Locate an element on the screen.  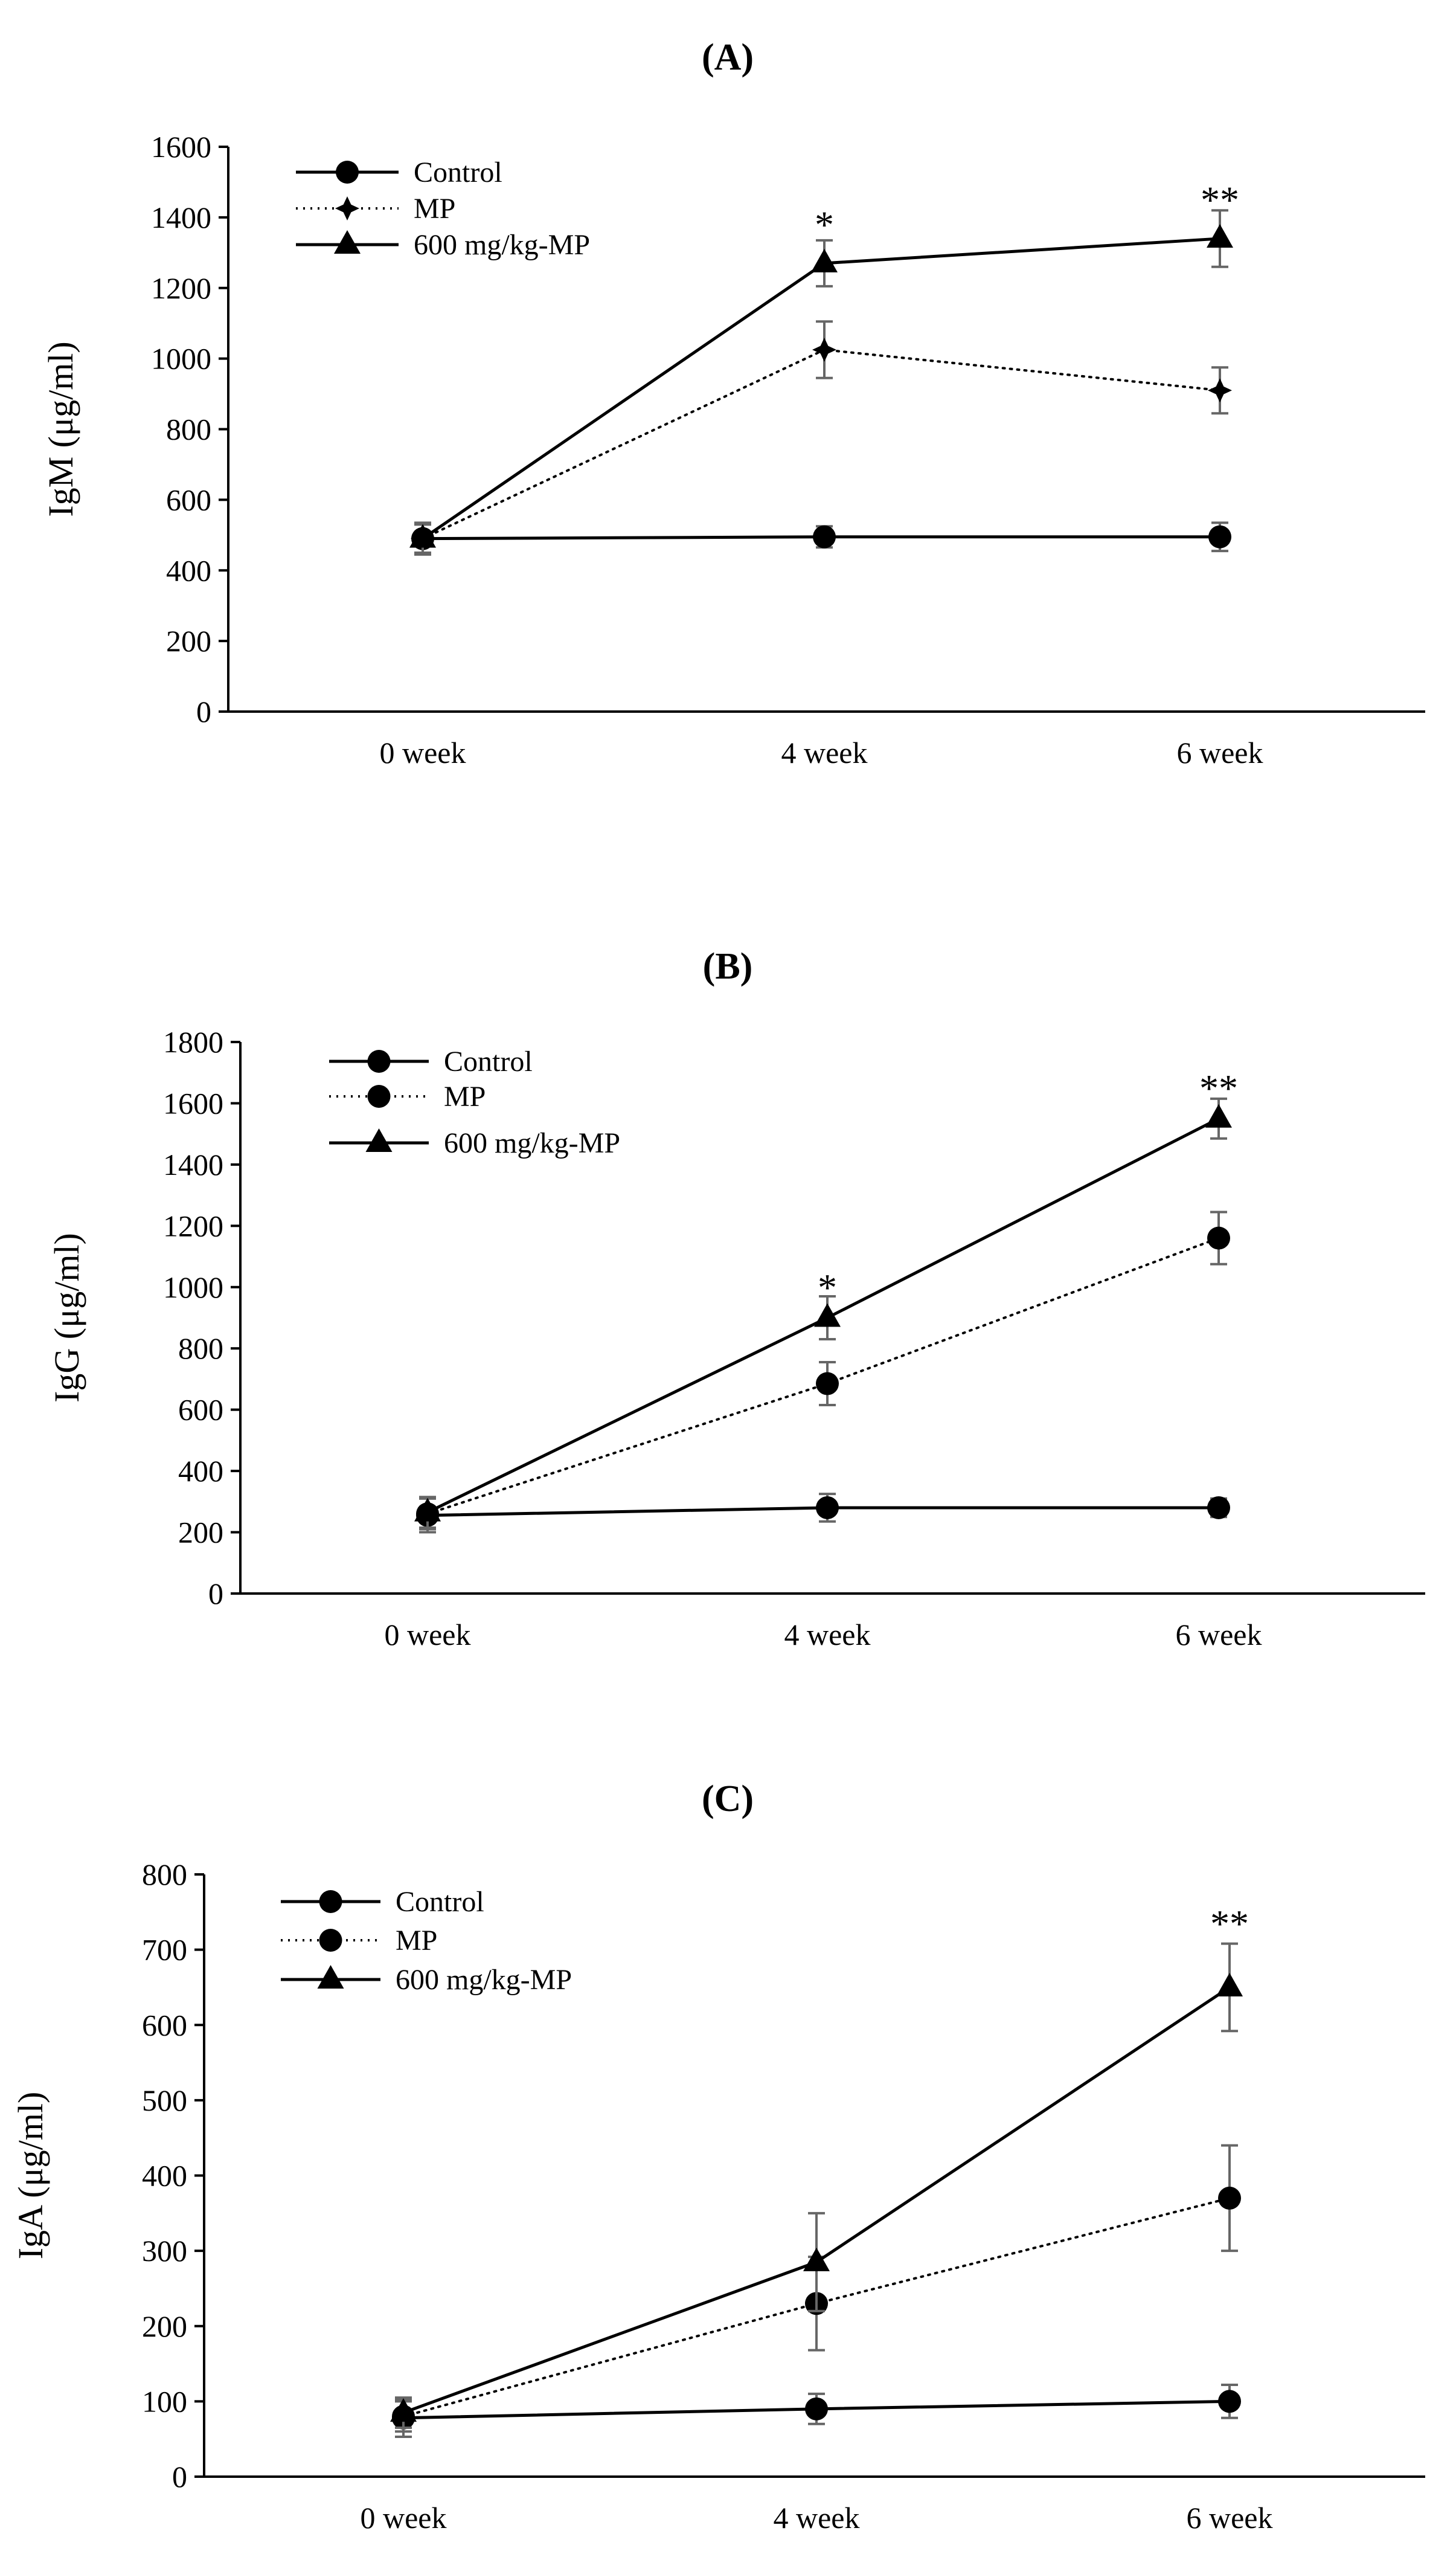
panel-title: (C) is located at coordinates (728, 1798).